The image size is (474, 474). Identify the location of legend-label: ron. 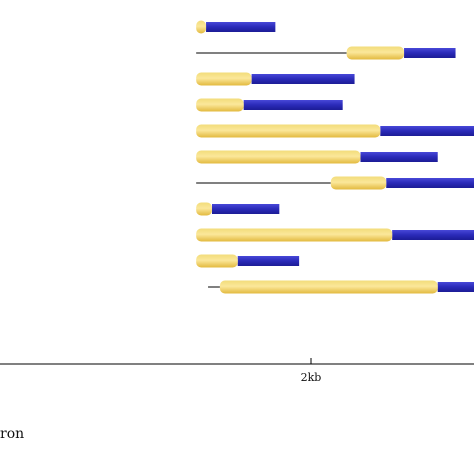
(12, 434).